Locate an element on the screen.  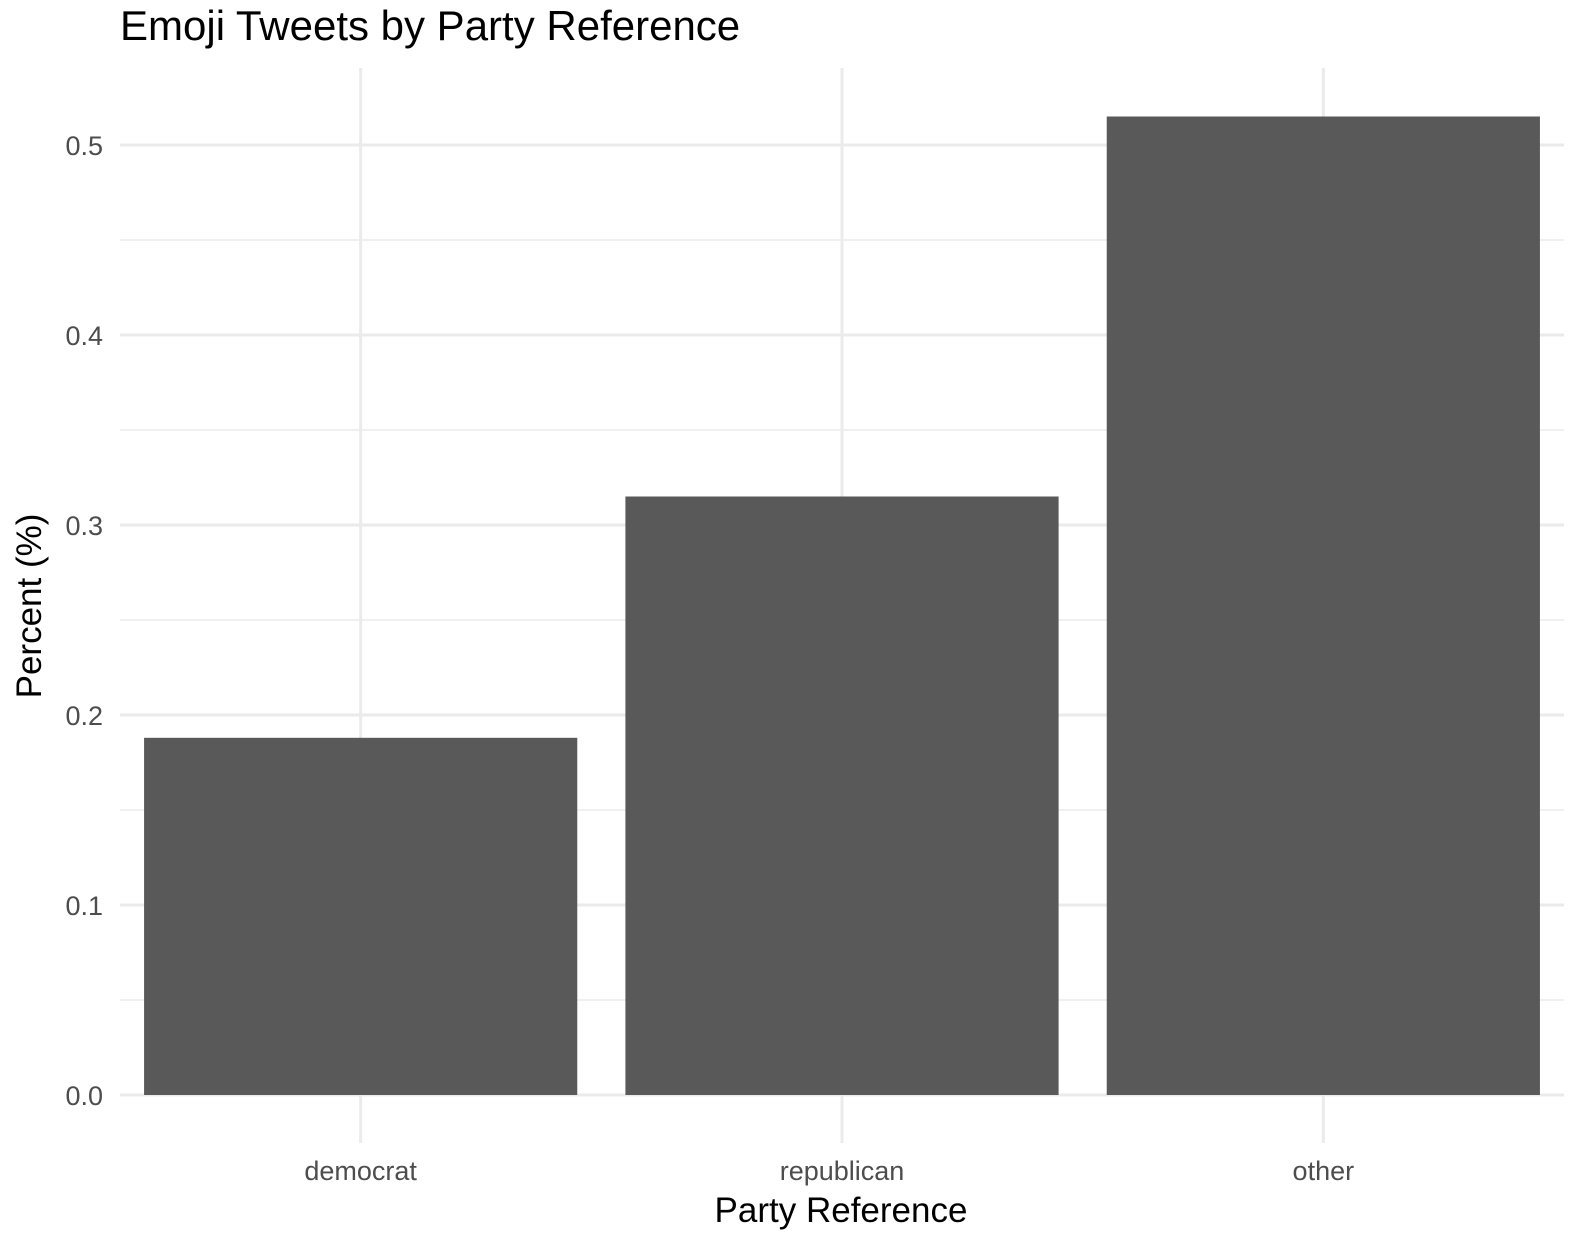
y-tick-label: 0.0 is located at coordinates (84, 1096).